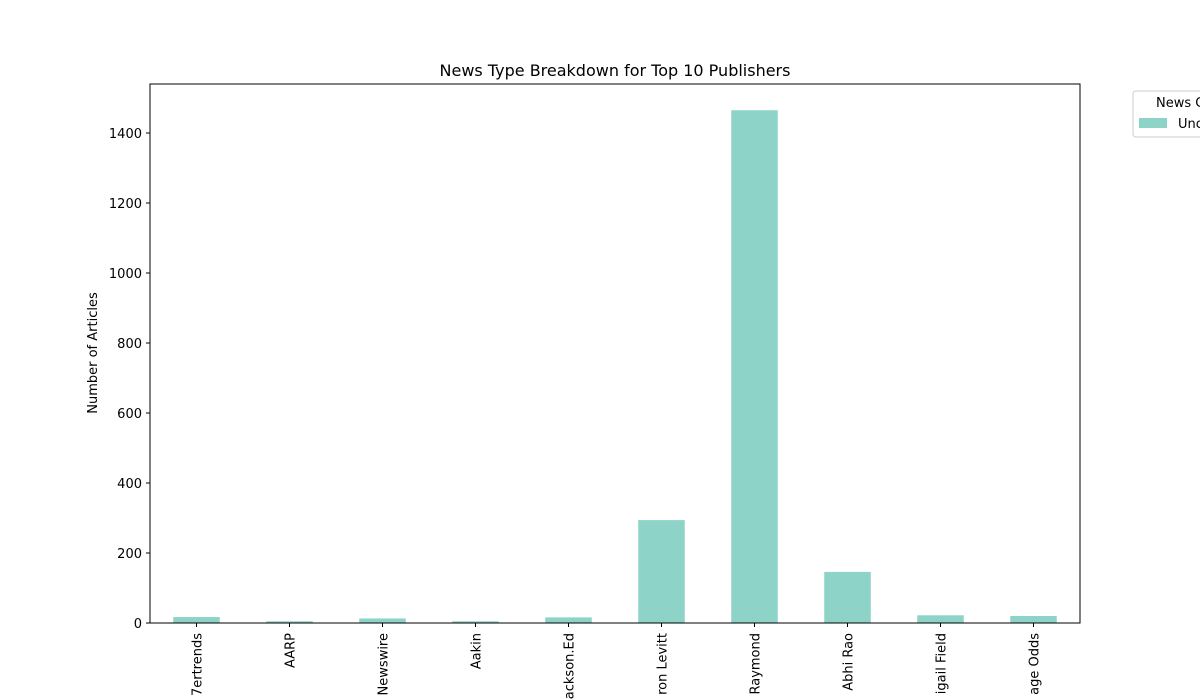 The width and height of the screenshot is (1200, 700). What do you see at coordinates (570, 666) in the screenshot?
I see `x-tick-label: ackson.Ed` at bounding box center [570, 666].